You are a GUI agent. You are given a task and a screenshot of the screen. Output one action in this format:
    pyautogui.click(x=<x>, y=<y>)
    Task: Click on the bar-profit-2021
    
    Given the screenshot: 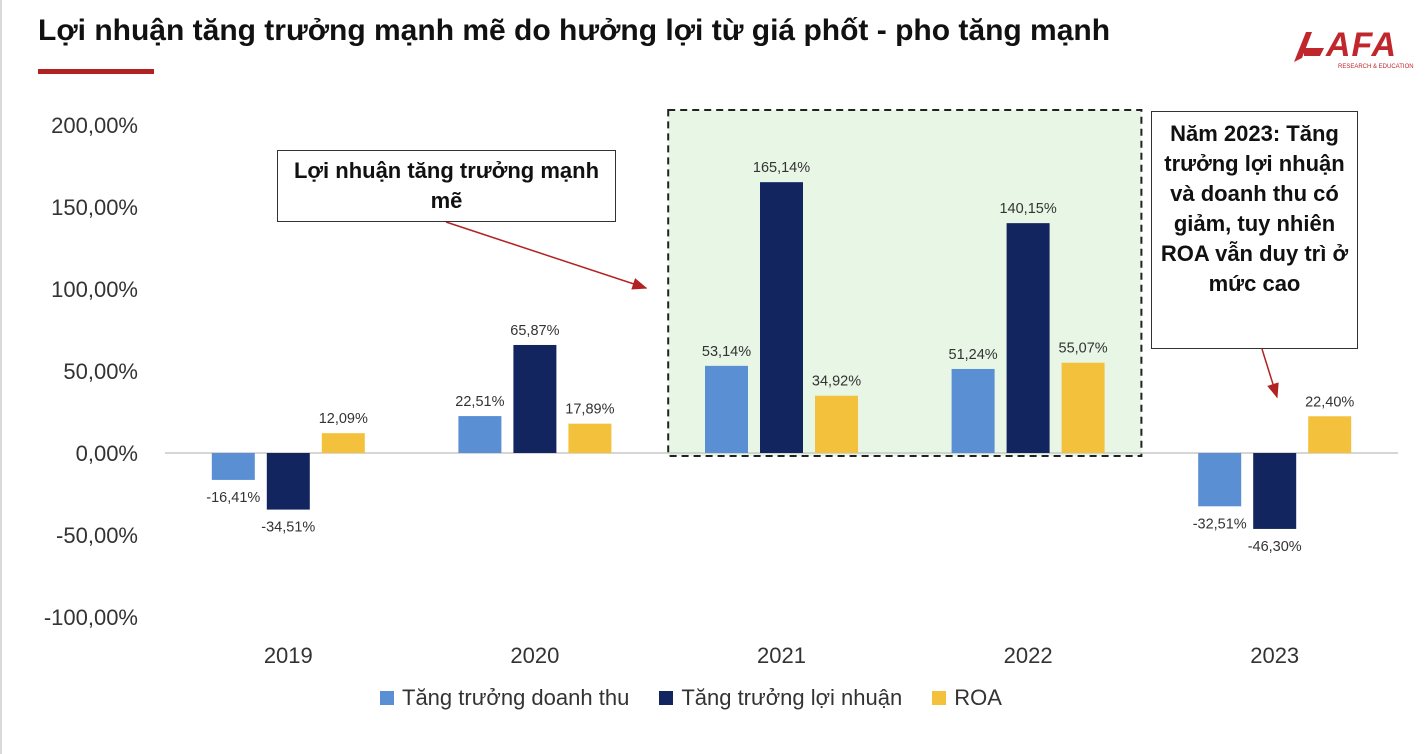 What is the action you would take?
    pyautogui.click(x=781, y=317)
    